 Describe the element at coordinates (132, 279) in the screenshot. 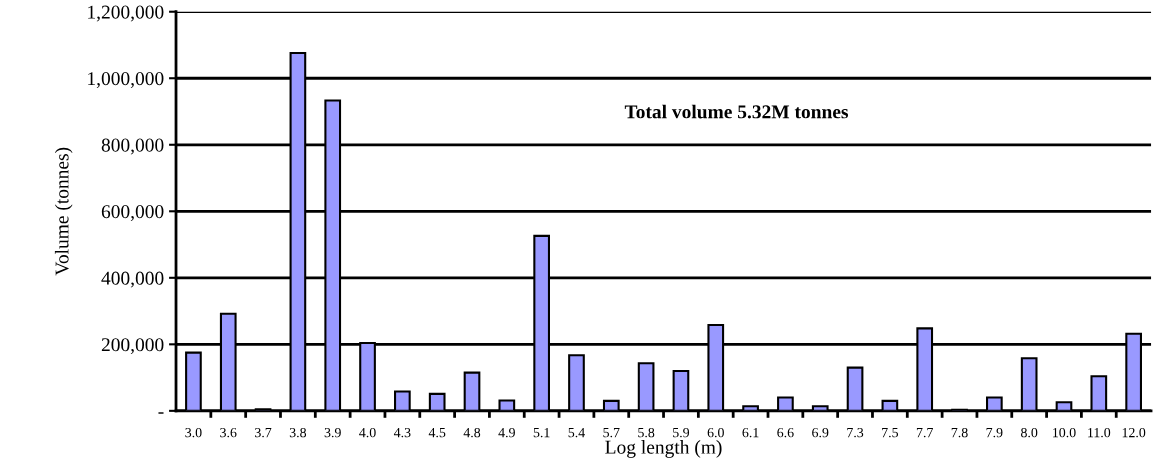

I see `y-tick-label: 400,000` at that location.